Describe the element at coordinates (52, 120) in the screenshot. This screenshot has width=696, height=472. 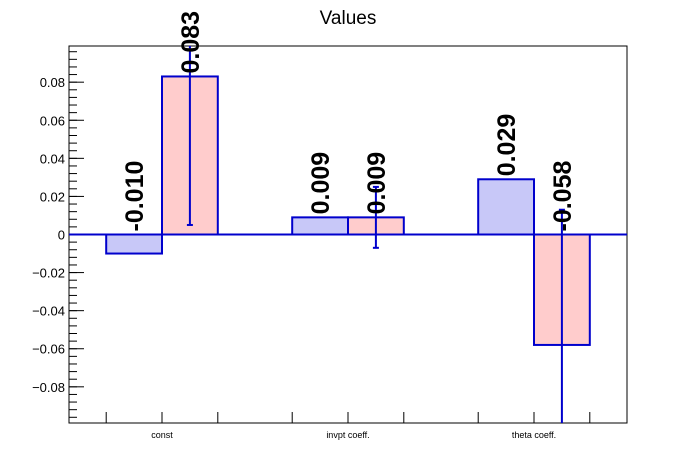
I see `y-tick-label: 0.06` at that location.